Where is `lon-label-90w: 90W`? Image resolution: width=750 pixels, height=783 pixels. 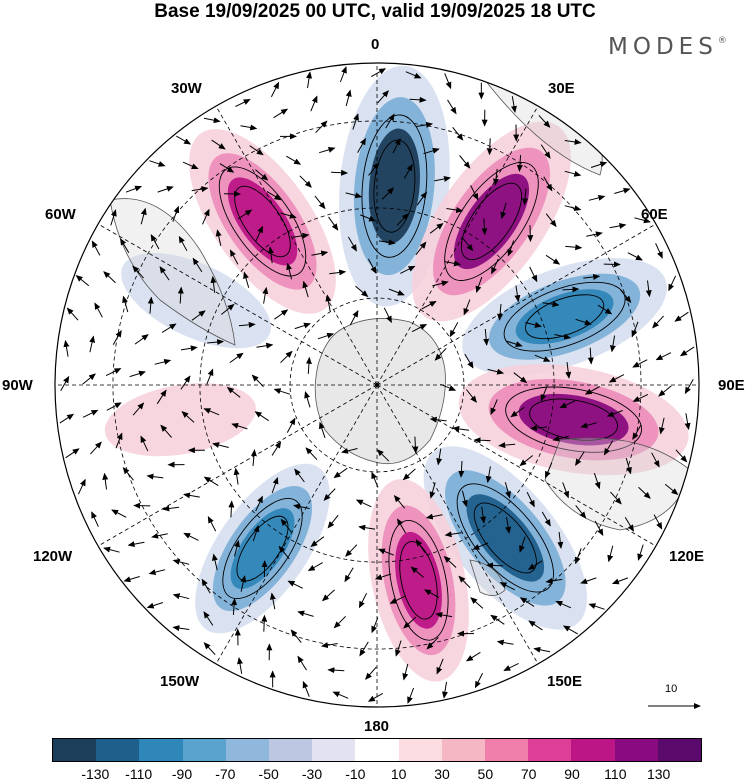 lon-label-90w: 90W is located at coordinates (17, 385).